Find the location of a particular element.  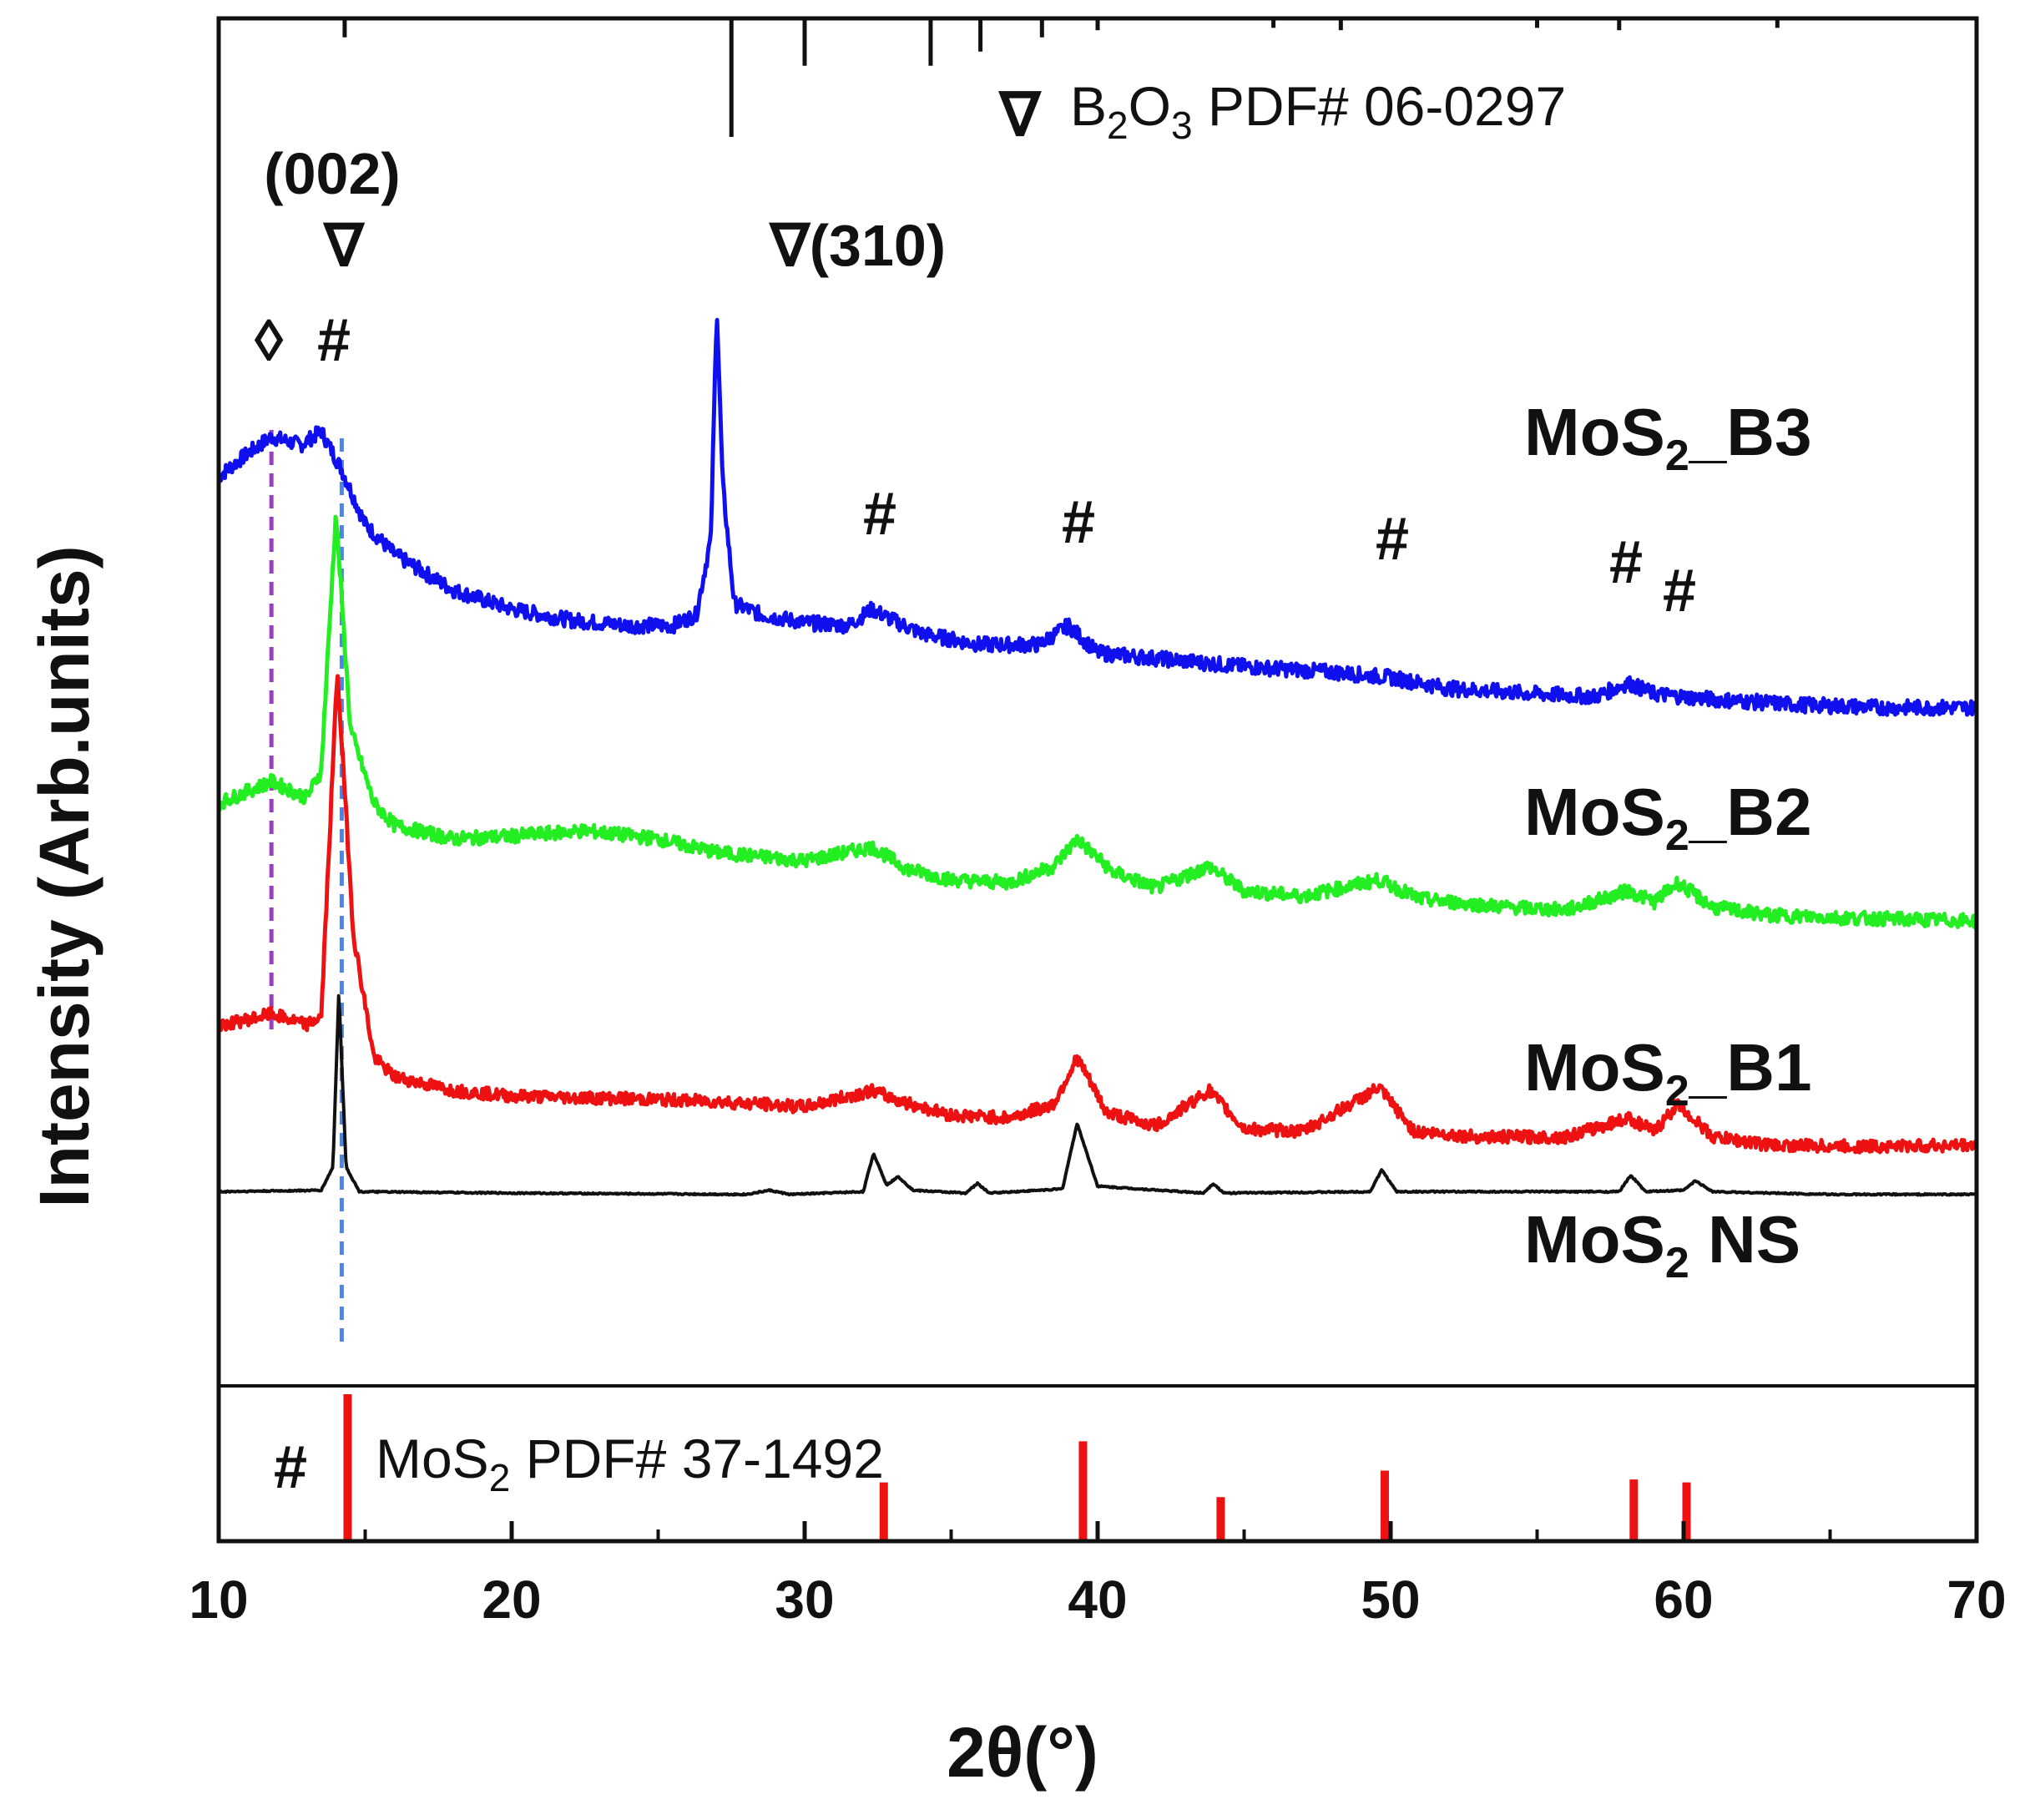

ref-b2o3-label: B2O3 PDF# 06-0297 is located at coordinates (1318, 111).